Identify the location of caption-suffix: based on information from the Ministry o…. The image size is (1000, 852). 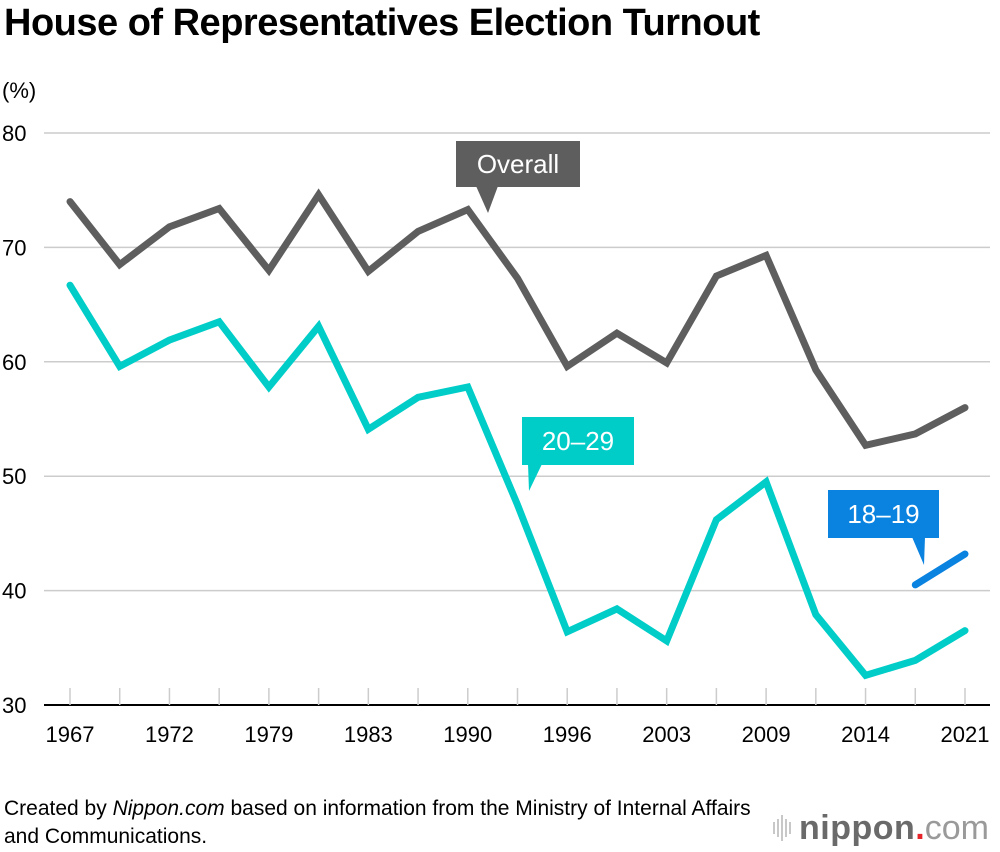
(377, 822).